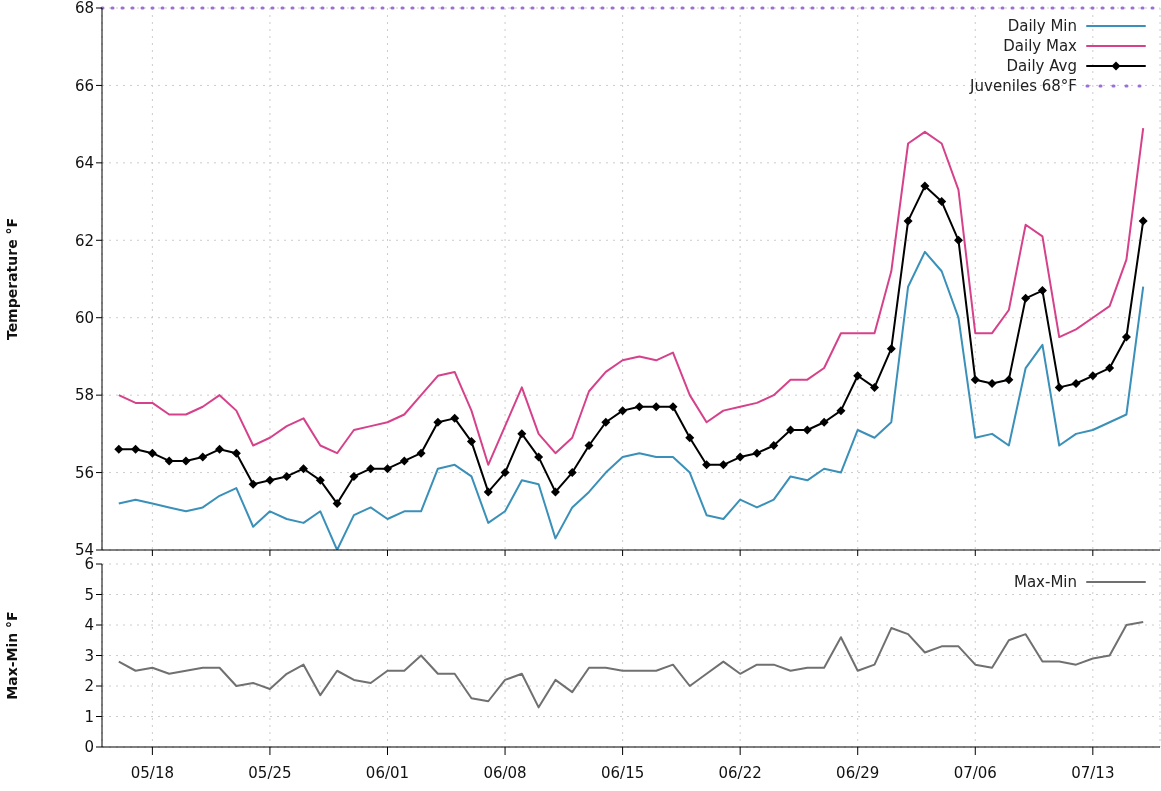  Describe the element at coordinates (1023, 86) in the screenshot. I see `legend-label: Juveniles 68°F` at that location.